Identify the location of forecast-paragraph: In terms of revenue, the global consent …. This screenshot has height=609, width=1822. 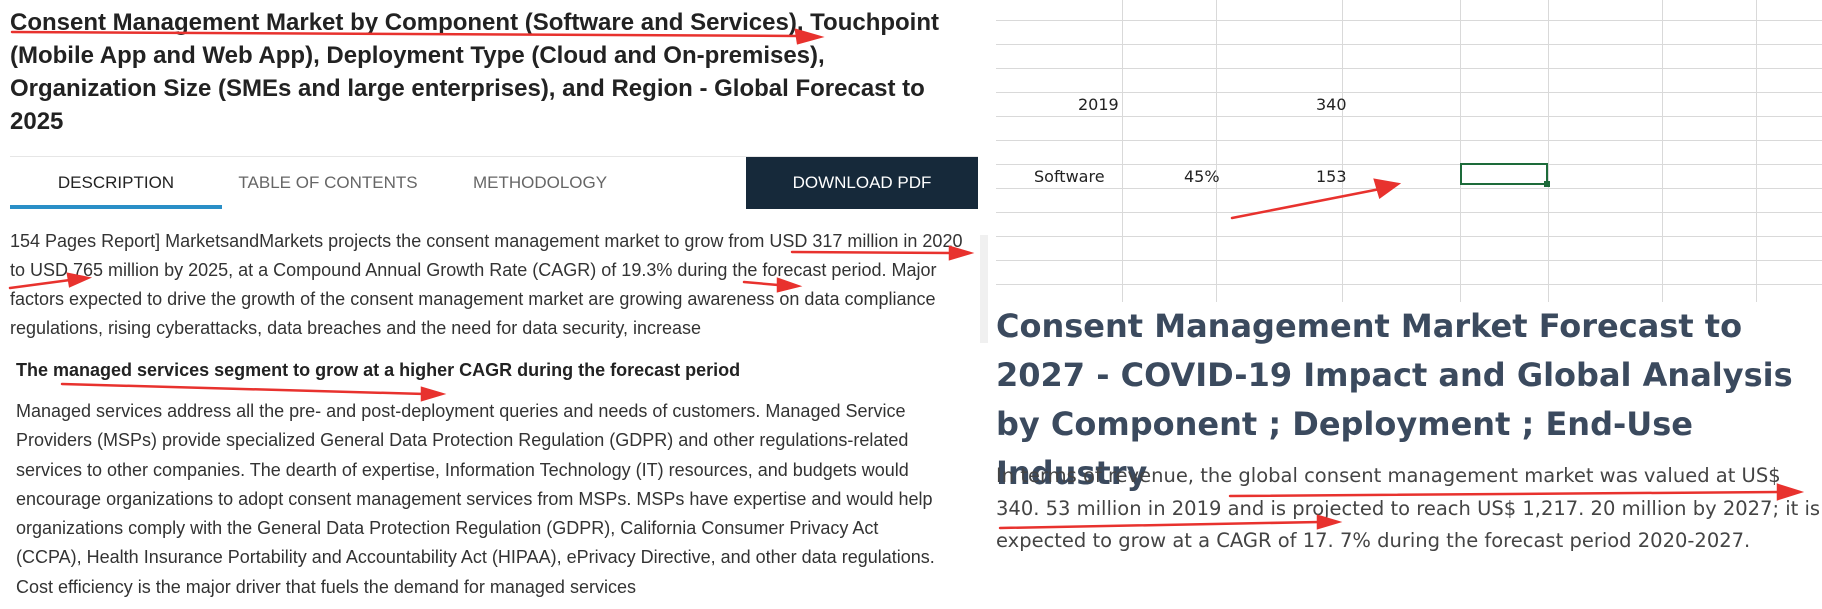
(1408, 508).